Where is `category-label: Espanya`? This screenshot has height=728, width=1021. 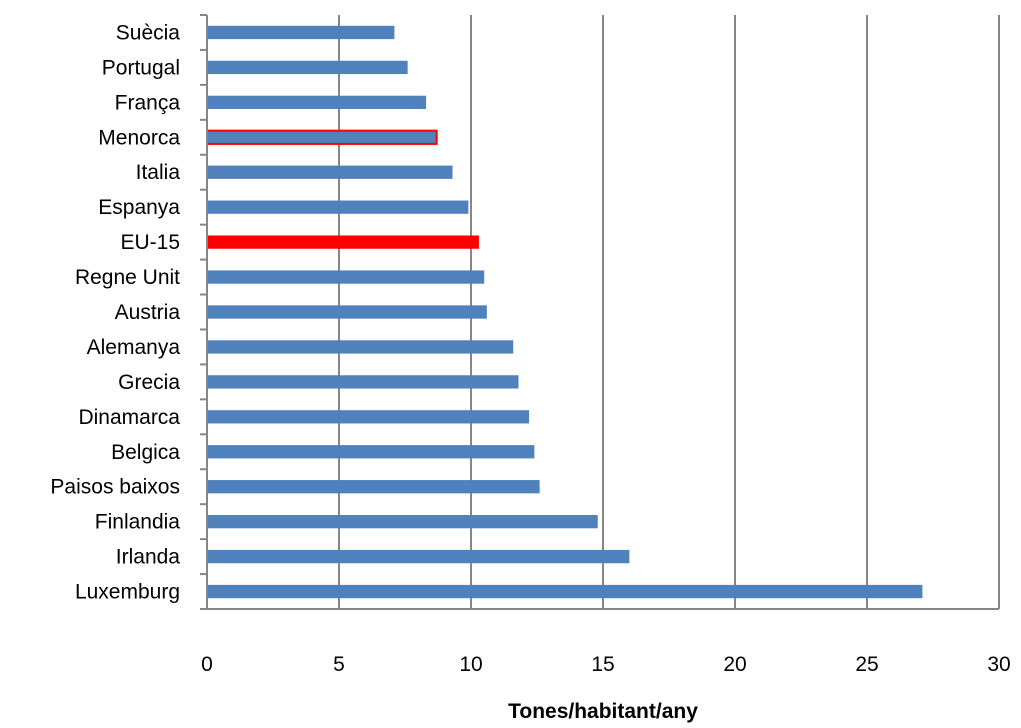 category-label: Espanya is located at coordinates (139, 207).